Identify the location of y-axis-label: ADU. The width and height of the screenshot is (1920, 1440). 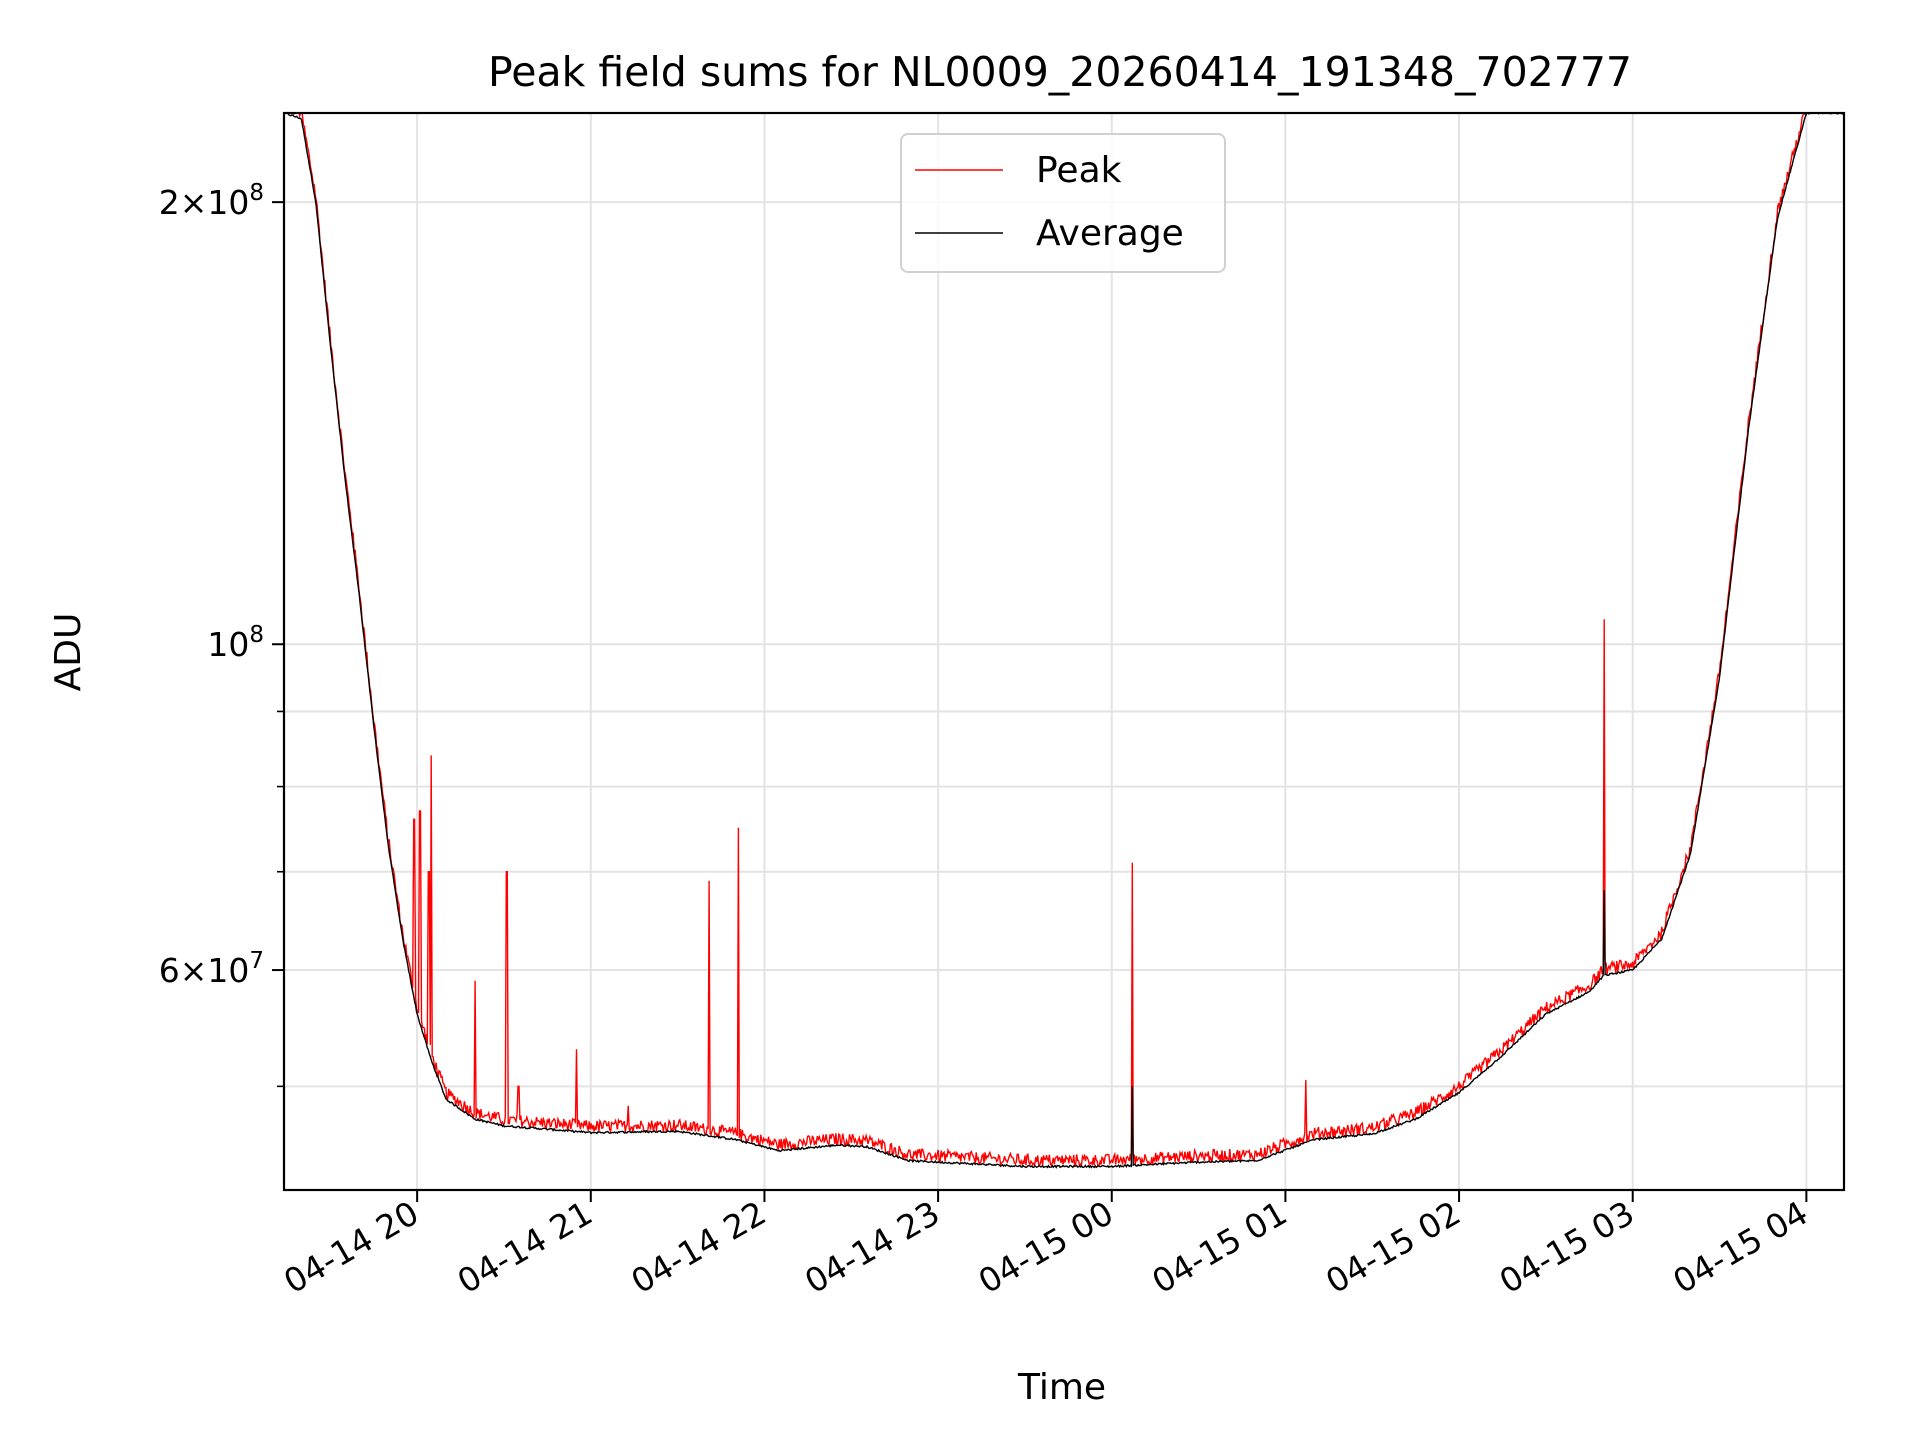
(68, 652).